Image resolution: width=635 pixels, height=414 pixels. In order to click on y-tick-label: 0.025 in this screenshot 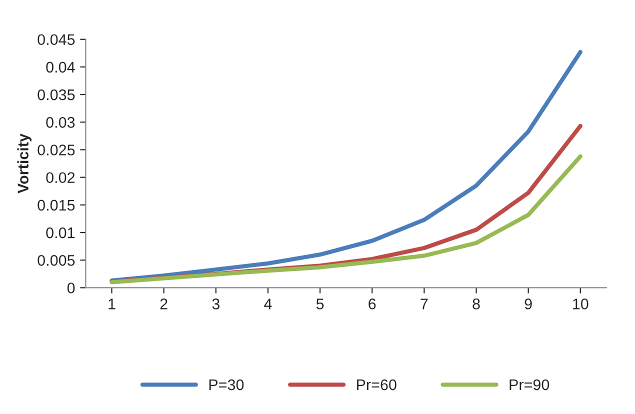, I will do `click(56, 150)`.